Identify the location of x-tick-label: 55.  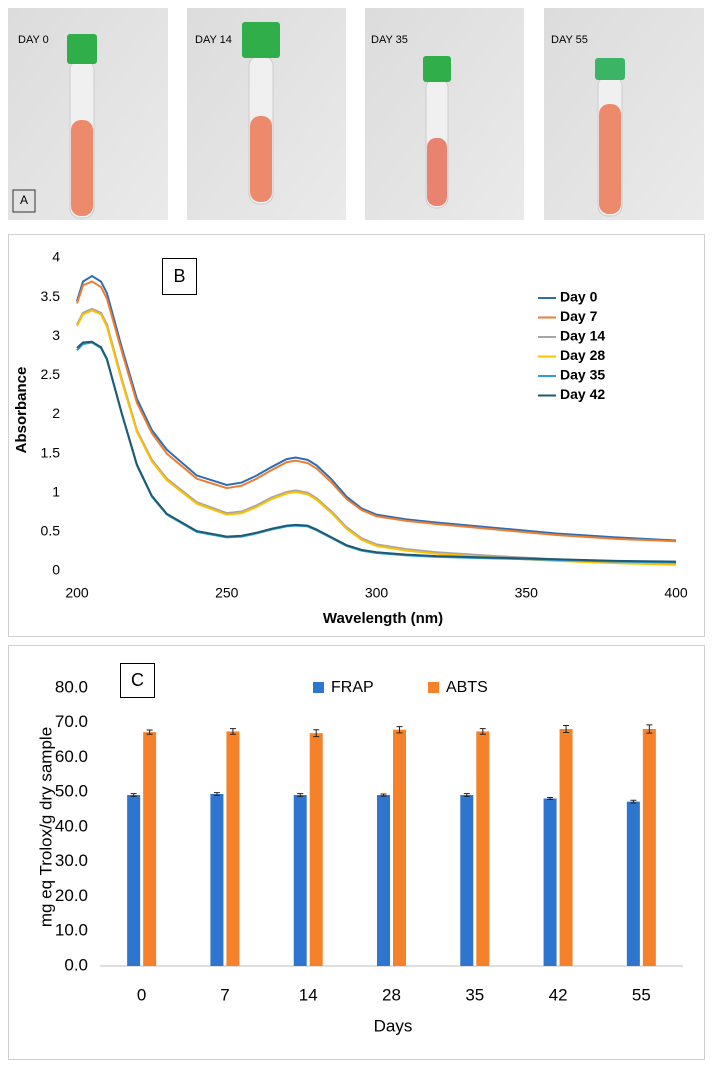
(641, 994).